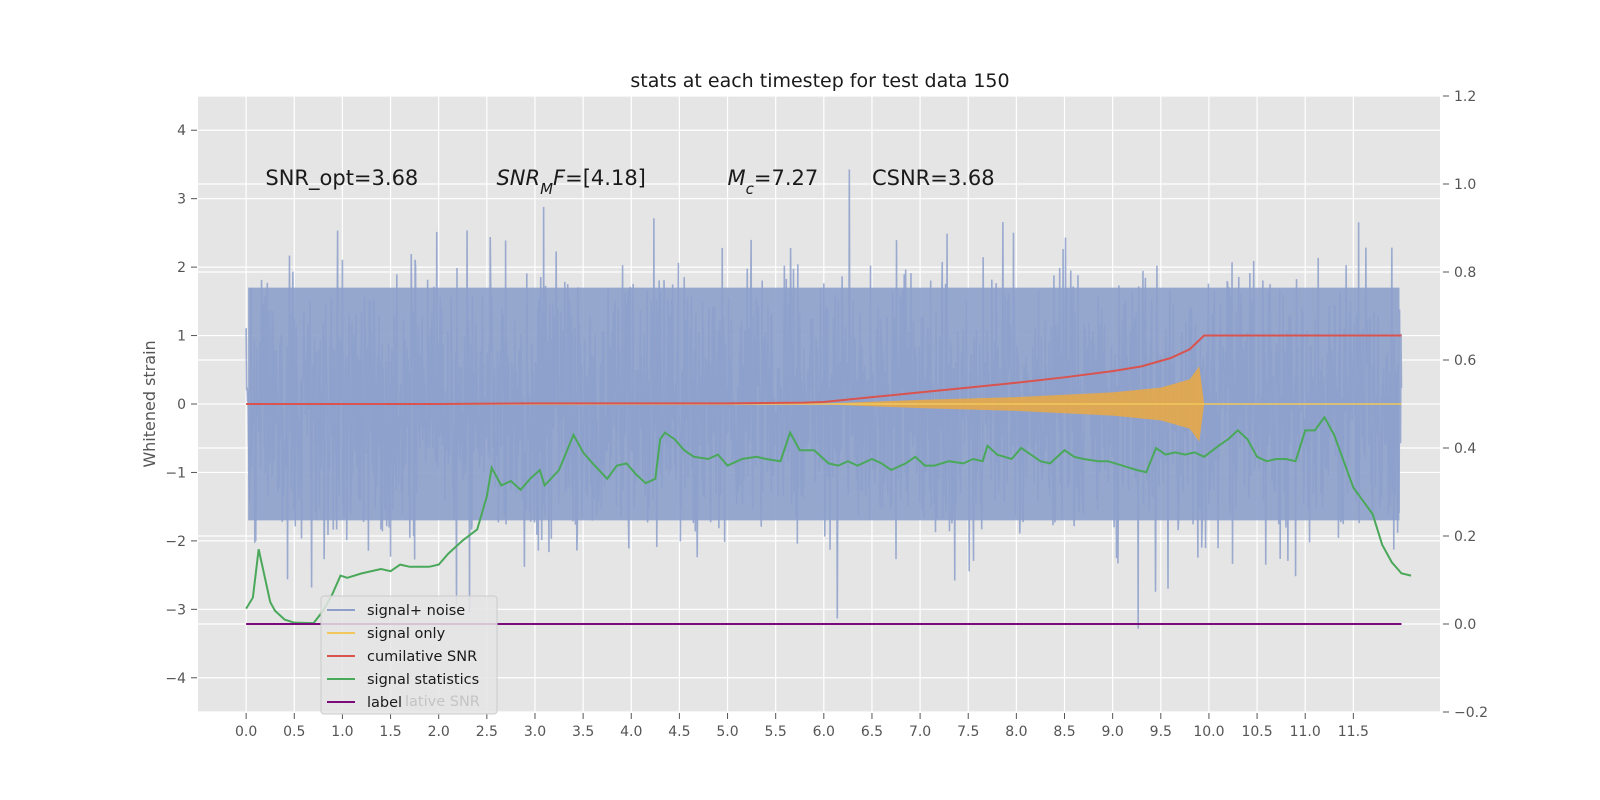  What do you see at coordinates (872, 732) in the screenshot?
I see `x-tick-label: 6.5` at bounding box center [872, 732].